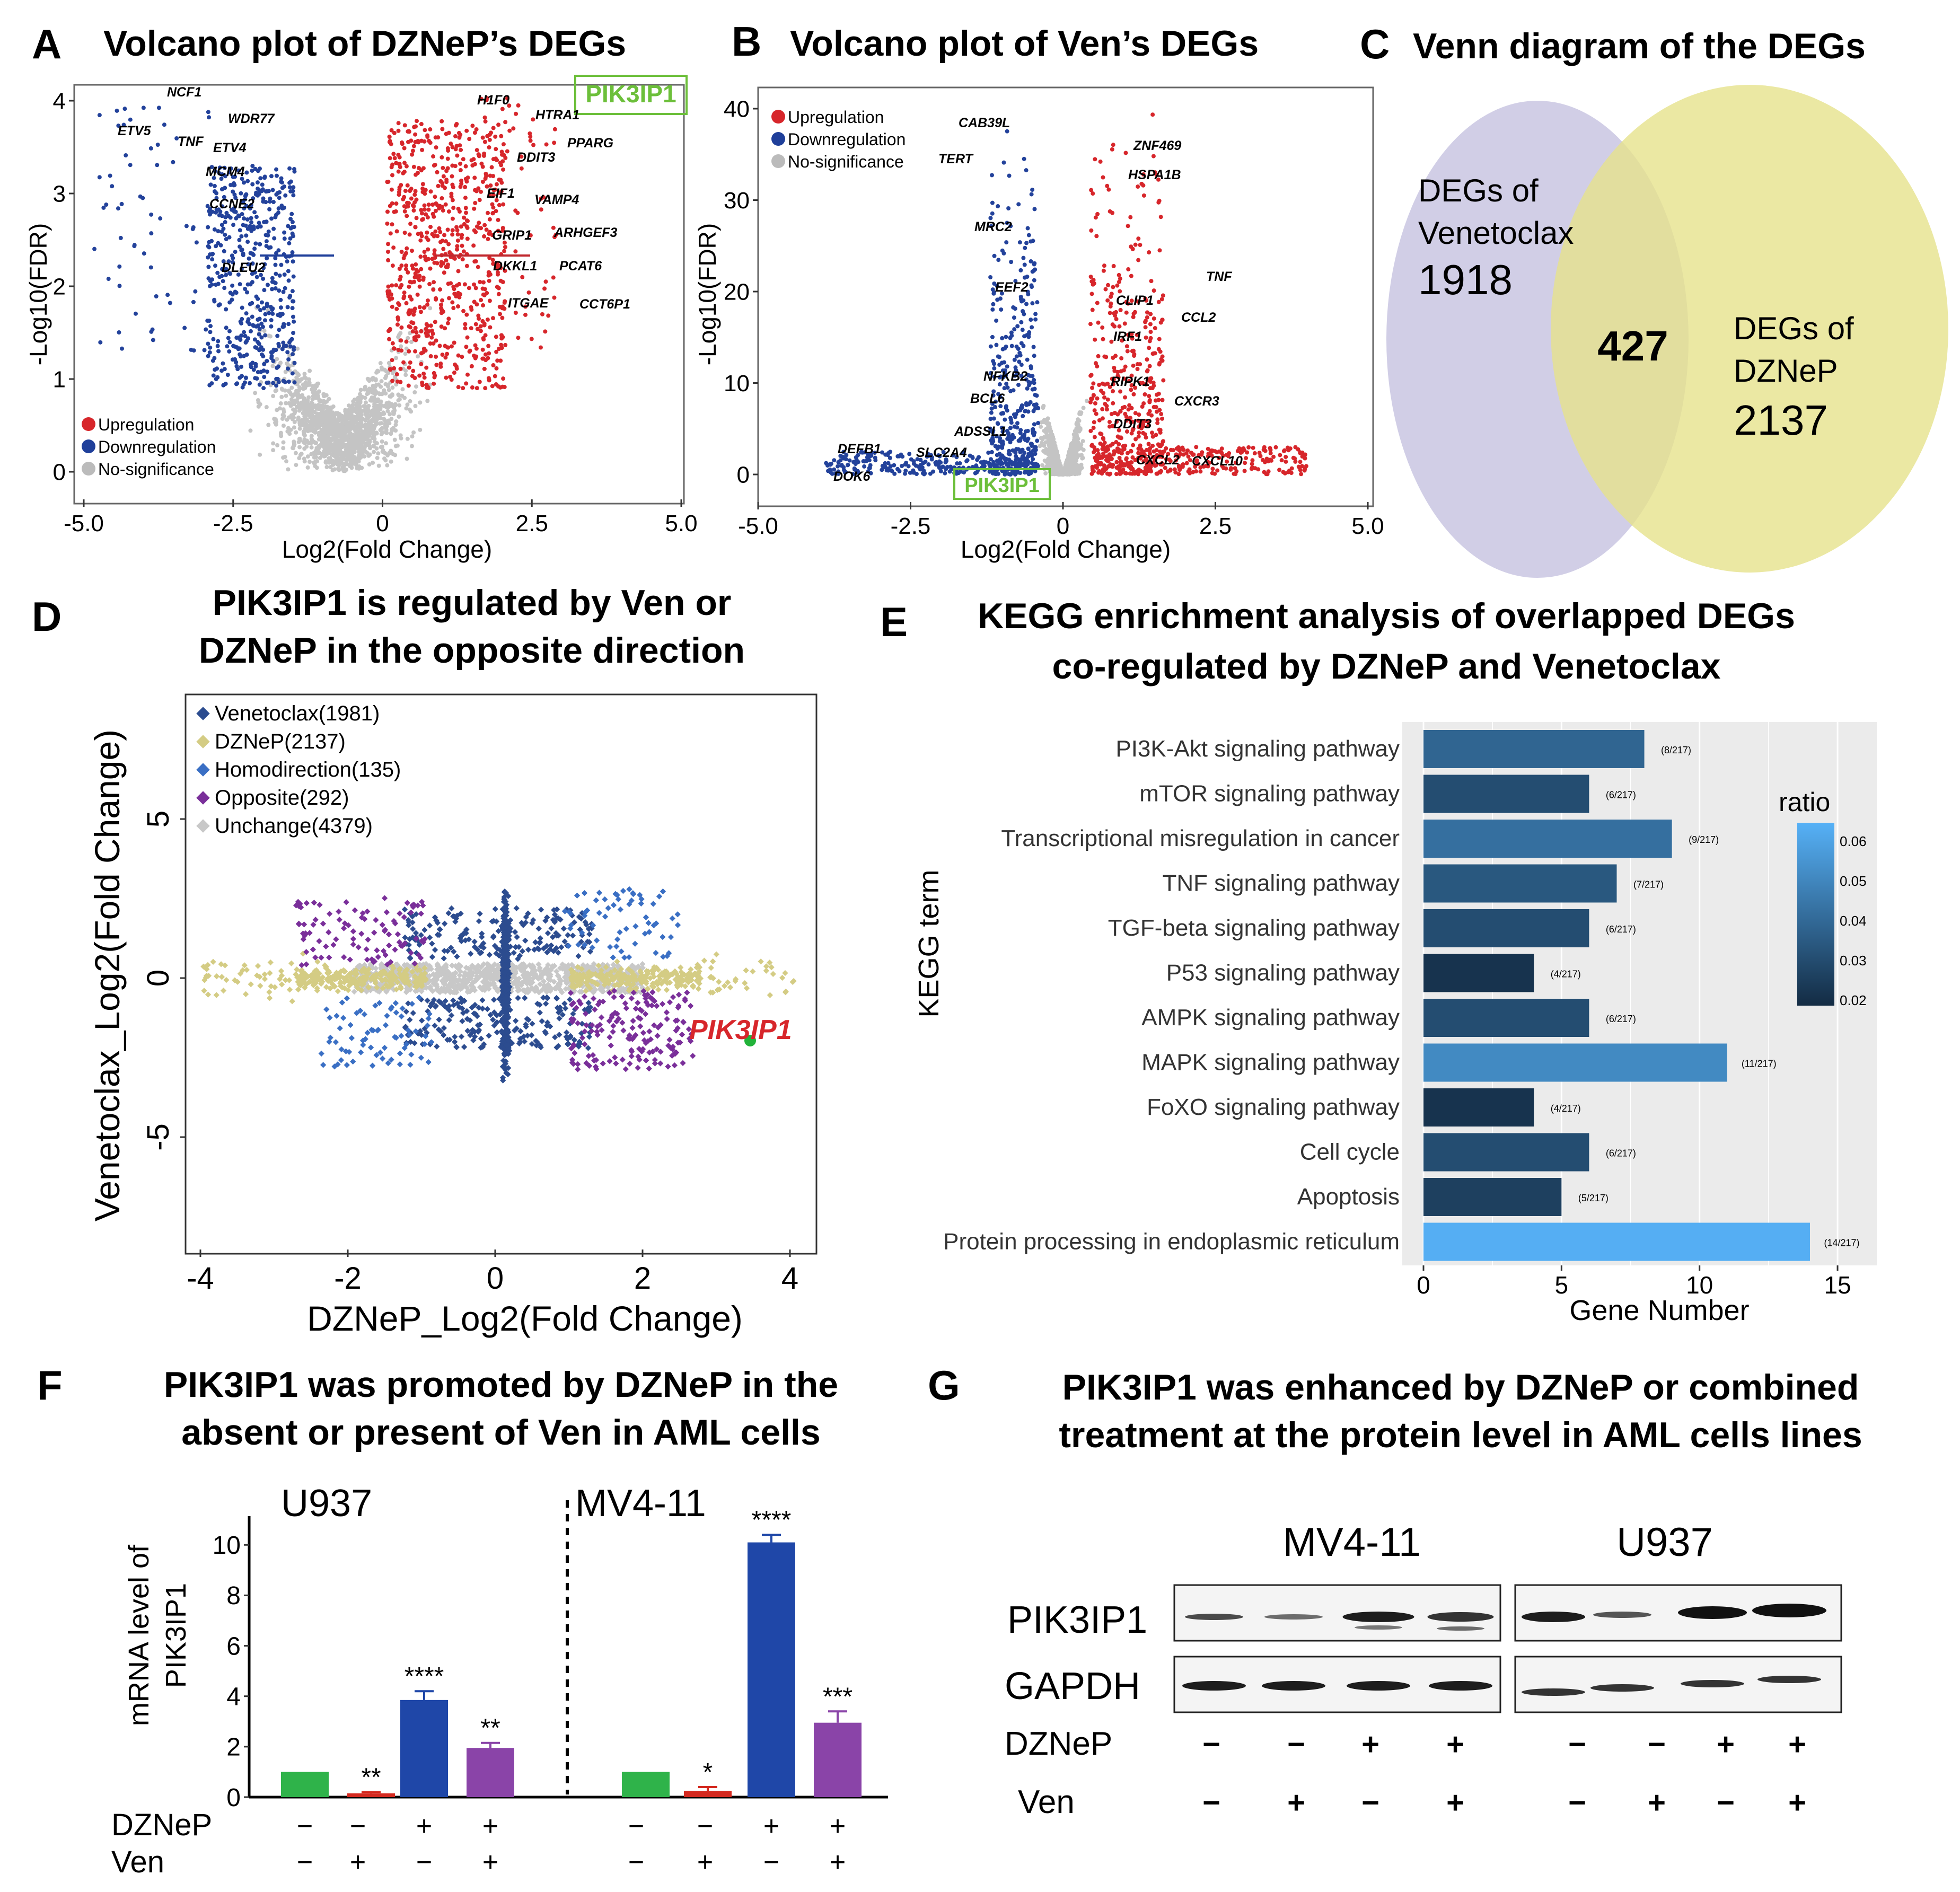  I want to click on gene-label: EIF1, so click(501, 194).